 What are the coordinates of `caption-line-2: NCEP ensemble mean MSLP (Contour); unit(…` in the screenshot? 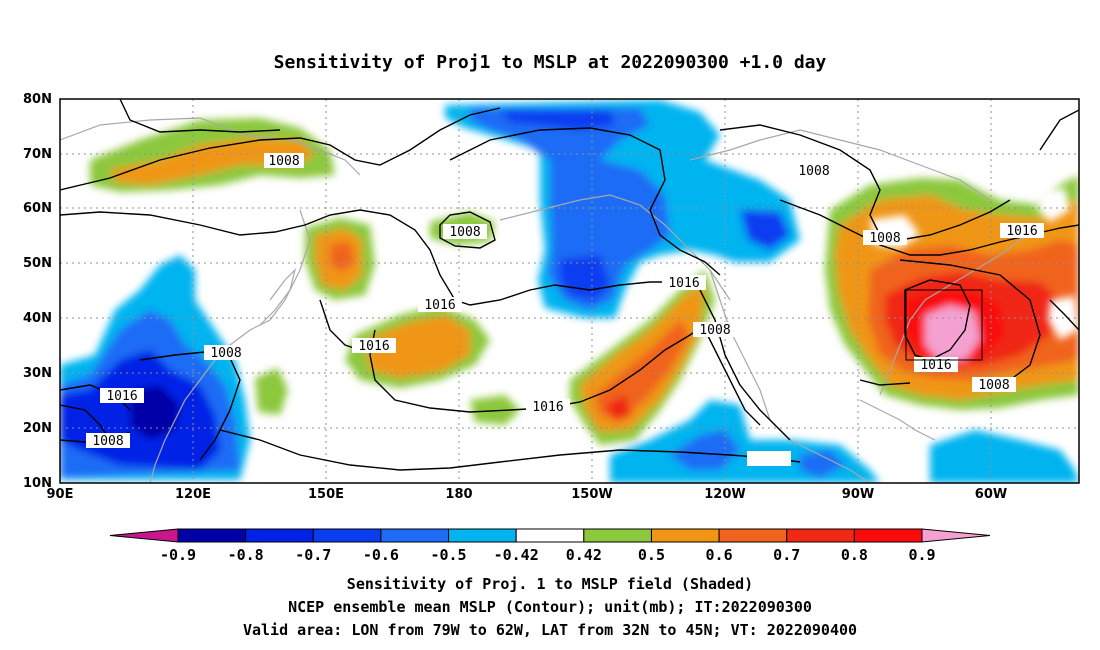 It's located at (550, 607).